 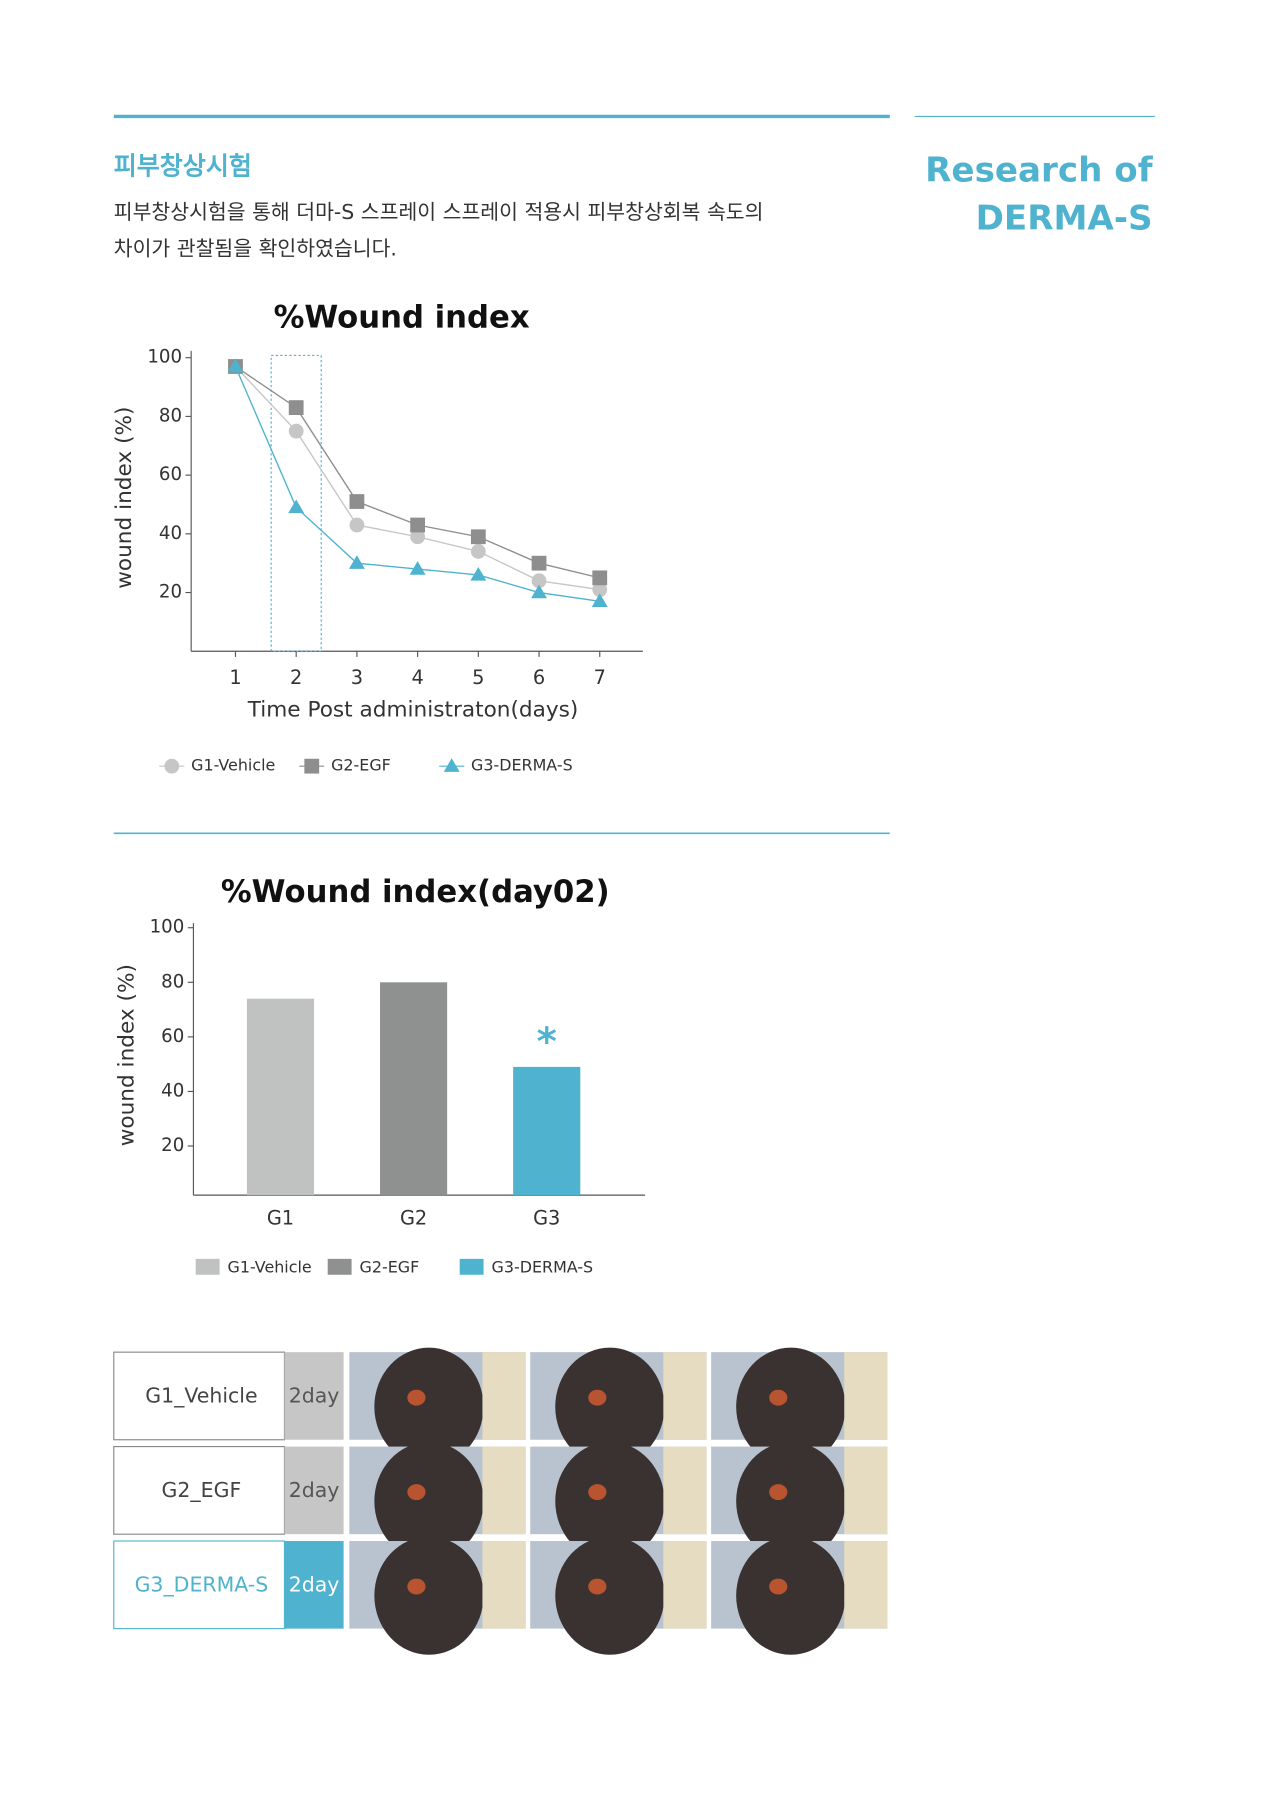 What do you see at coordinates (357, 677) in the screenshot?
I see `x-tick-label: 3` at bounding box center [357, 677].